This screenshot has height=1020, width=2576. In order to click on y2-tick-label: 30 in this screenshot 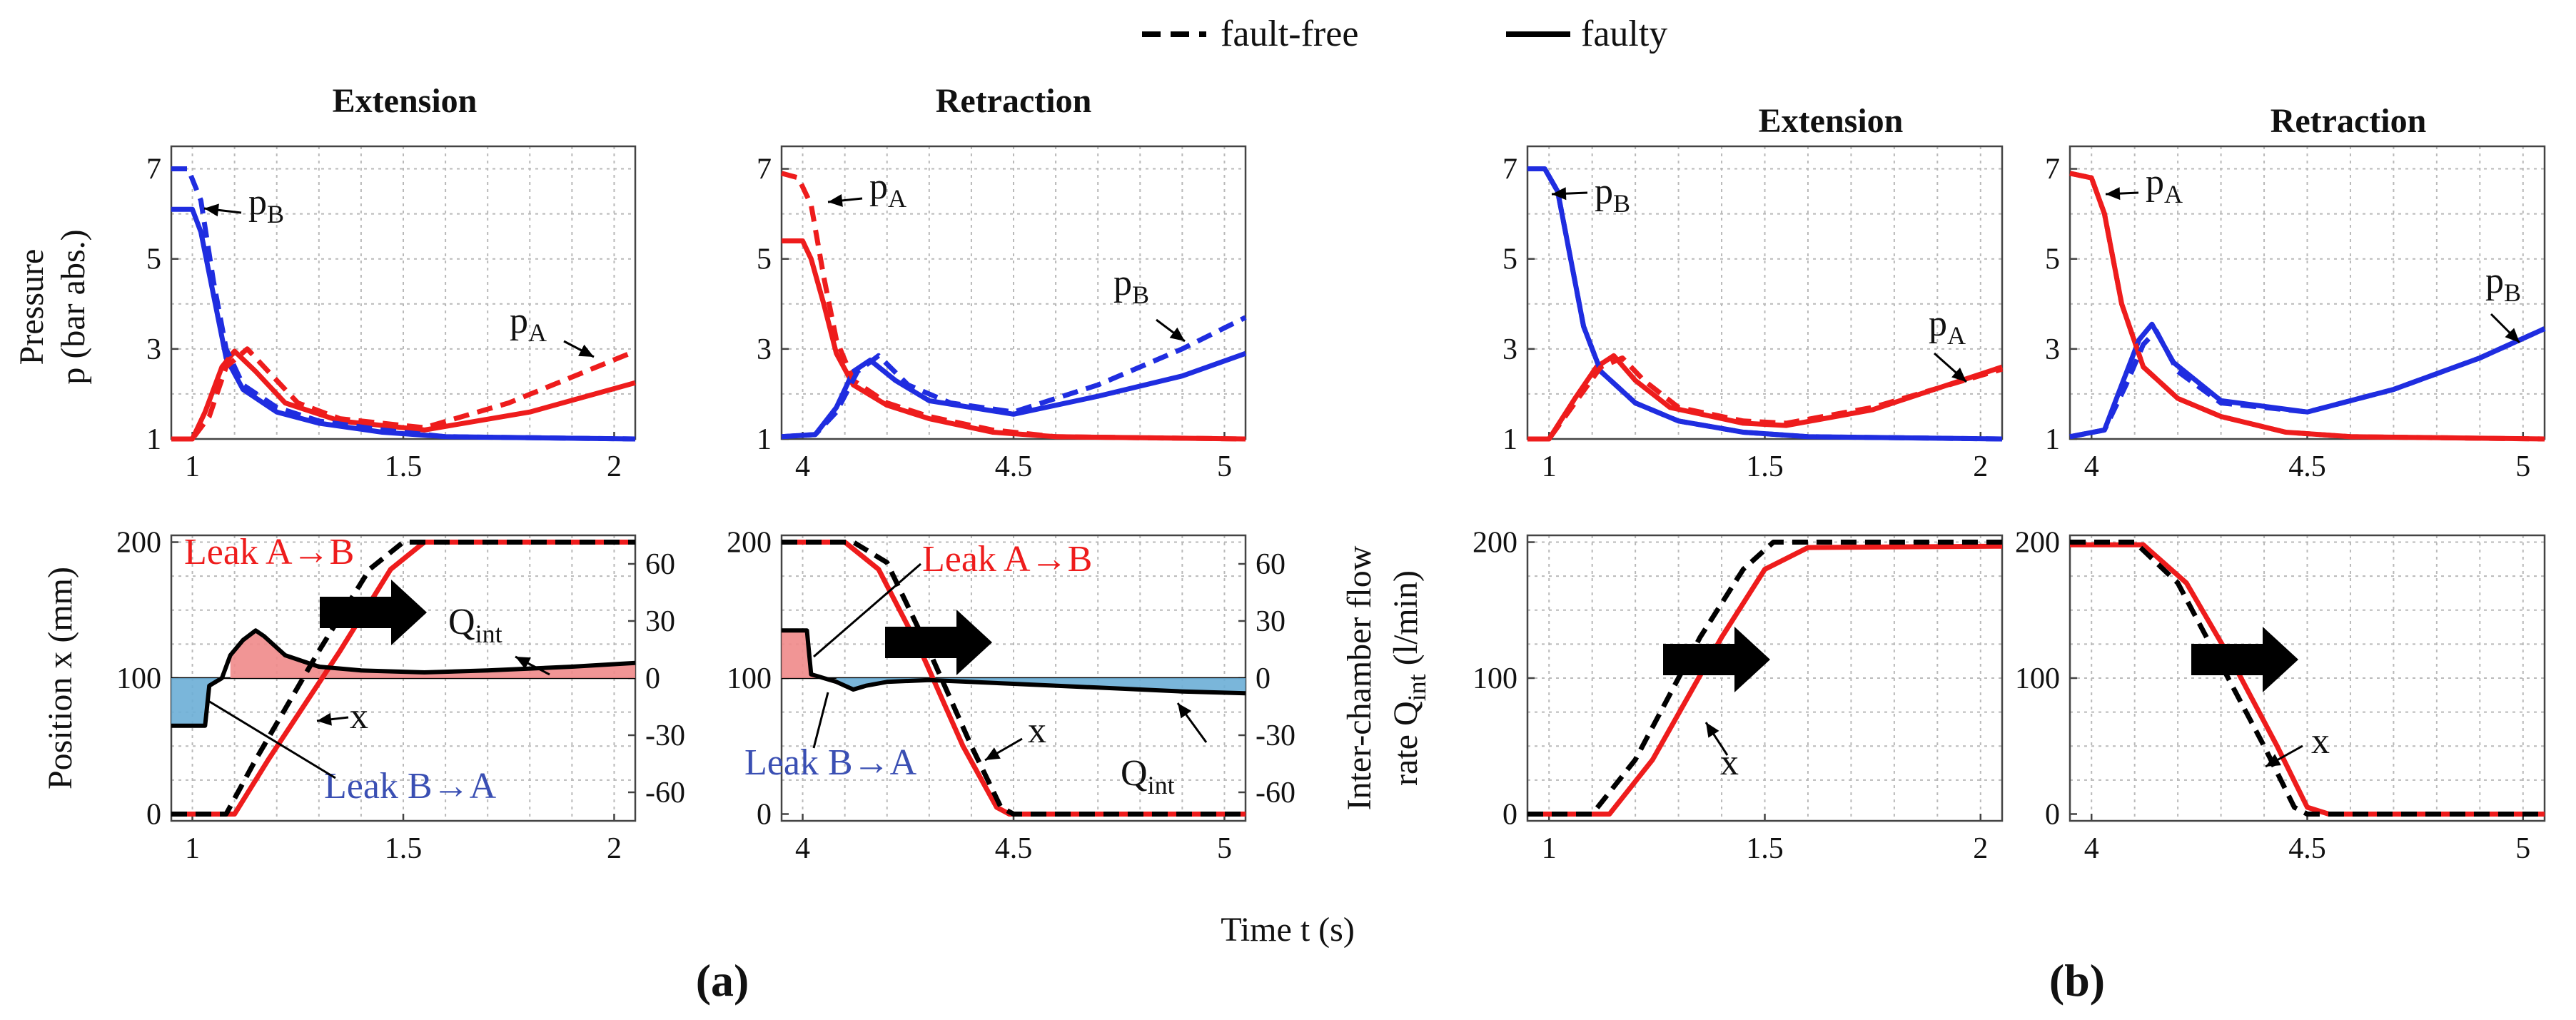, I will do `click(1271, 621)`.